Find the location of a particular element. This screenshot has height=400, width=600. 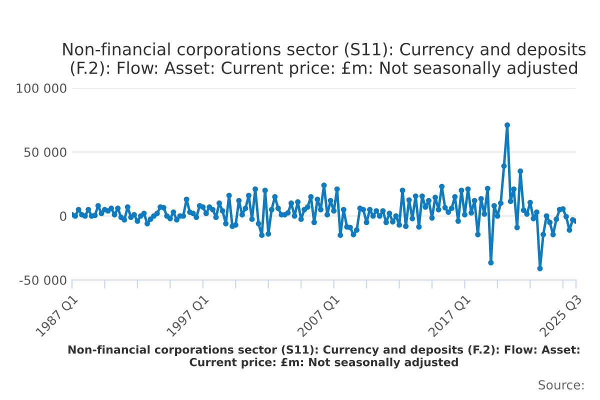

chart-title: Non-financial corporations sector (S11): Currency and deposits (F.2): Flow: Asset: Current price: £m: Not seasonally adjusted is located at coordinates (324, 60).